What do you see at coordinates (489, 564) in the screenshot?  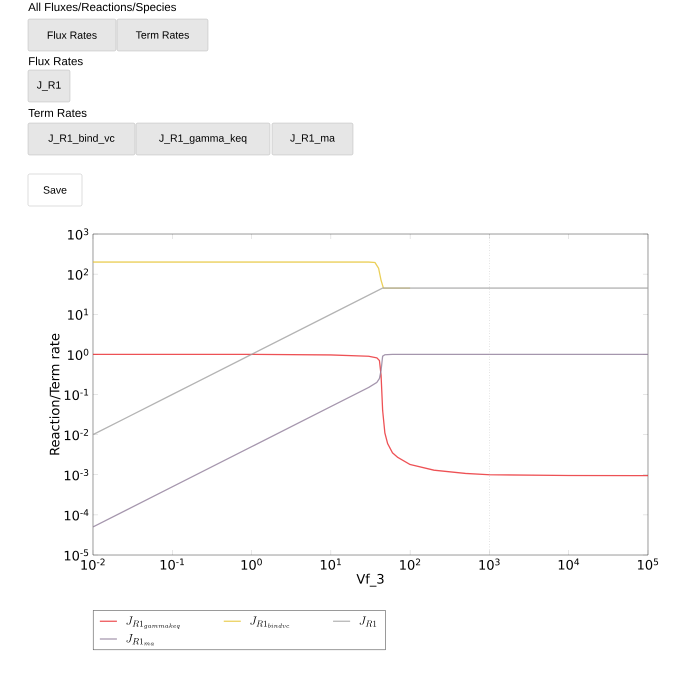 I see `x-tick-label: 10$^{3}$` at bounding box center [489, 564].